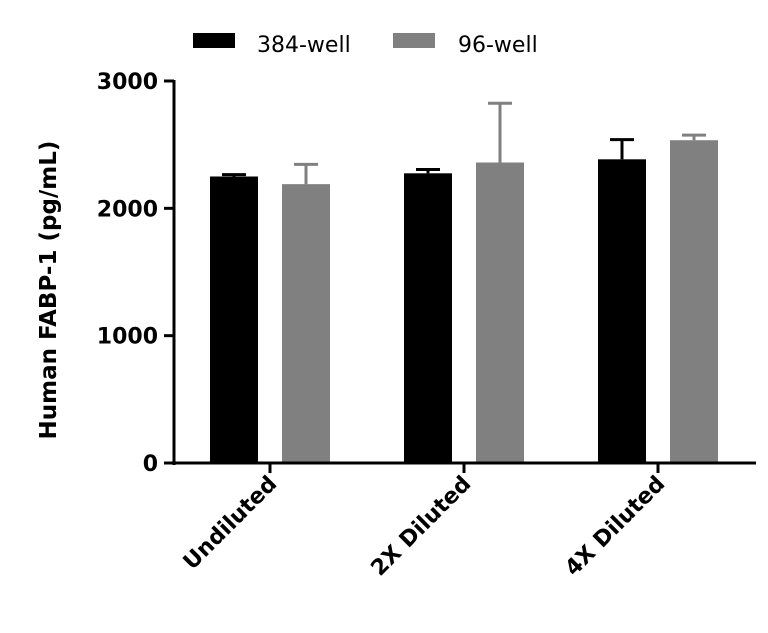 The image size is (768, 633). I want to click on legend-label-96-well: 96-well, so click(498, 45).